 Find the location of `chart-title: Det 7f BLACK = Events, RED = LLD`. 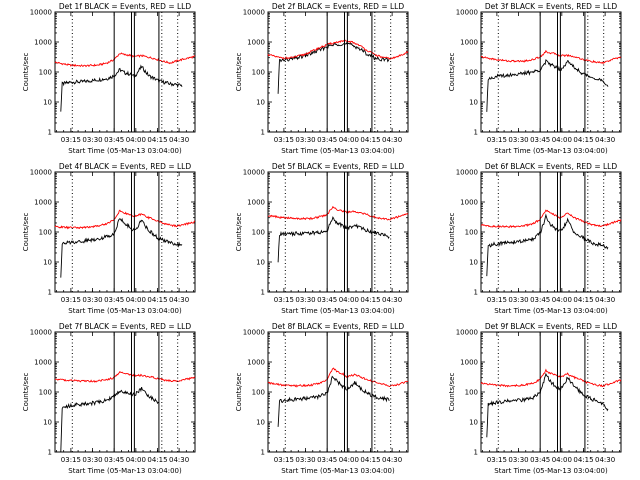

chart-title: Det 7f BLACK = Events, RED = LLD is located at coordinates (125, 326).